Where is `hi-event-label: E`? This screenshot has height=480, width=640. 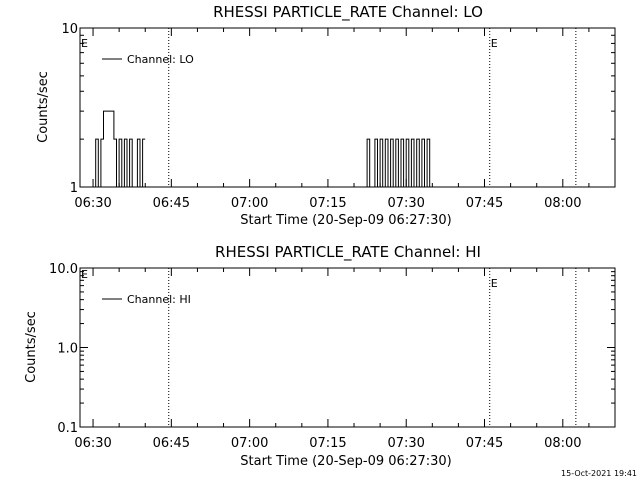 hi-event-label: E is located at coordinates (494, 283).